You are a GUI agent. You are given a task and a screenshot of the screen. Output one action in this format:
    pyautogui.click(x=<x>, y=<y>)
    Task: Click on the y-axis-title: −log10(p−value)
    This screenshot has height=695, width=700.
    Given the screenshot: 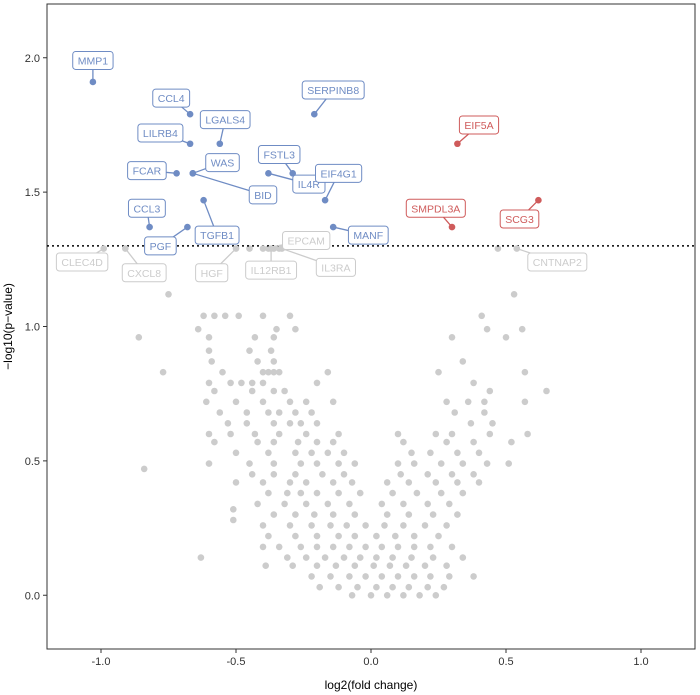 What is the action you would take?
    pyautogui.click(x=8, y=326)
    